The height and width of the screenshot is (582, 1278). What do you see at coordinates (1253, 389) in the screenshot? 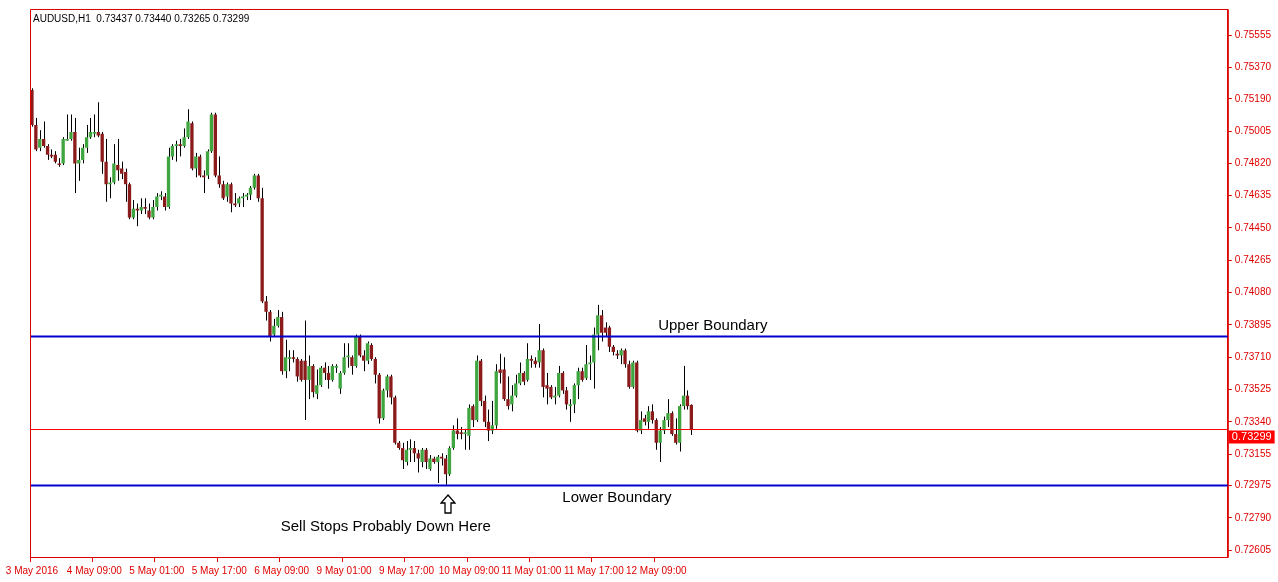
I see `y-tick-label: 0.73525` at bounding box center [1253, 389].